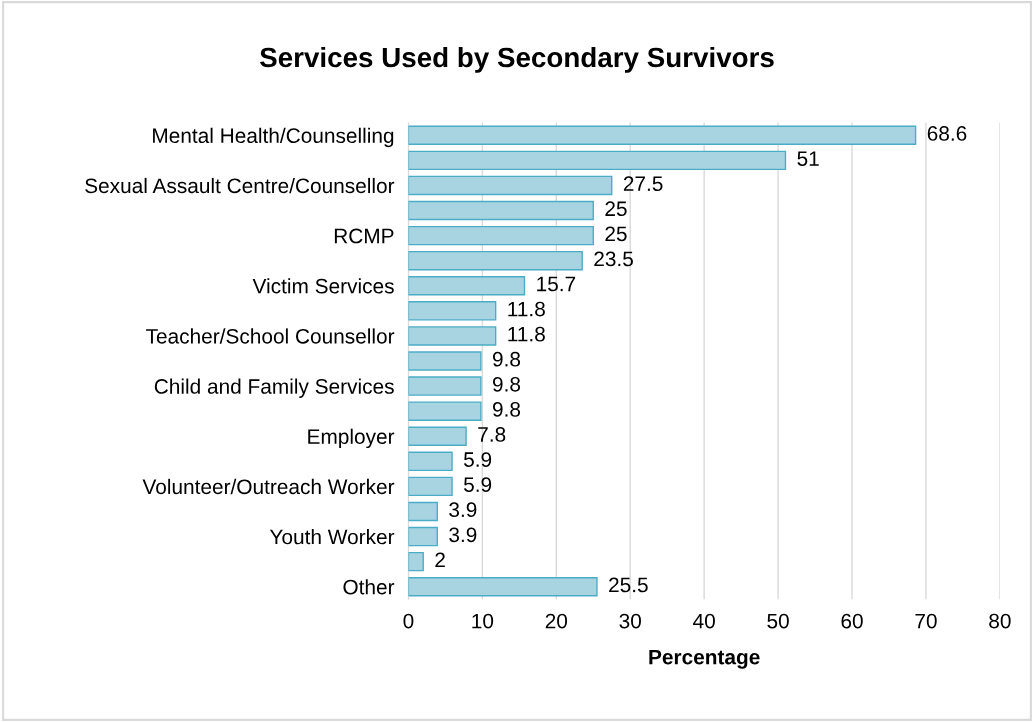  Describe the element at coordinates (440, 560) in the screenshot. I see `data-label: 2` at that location.